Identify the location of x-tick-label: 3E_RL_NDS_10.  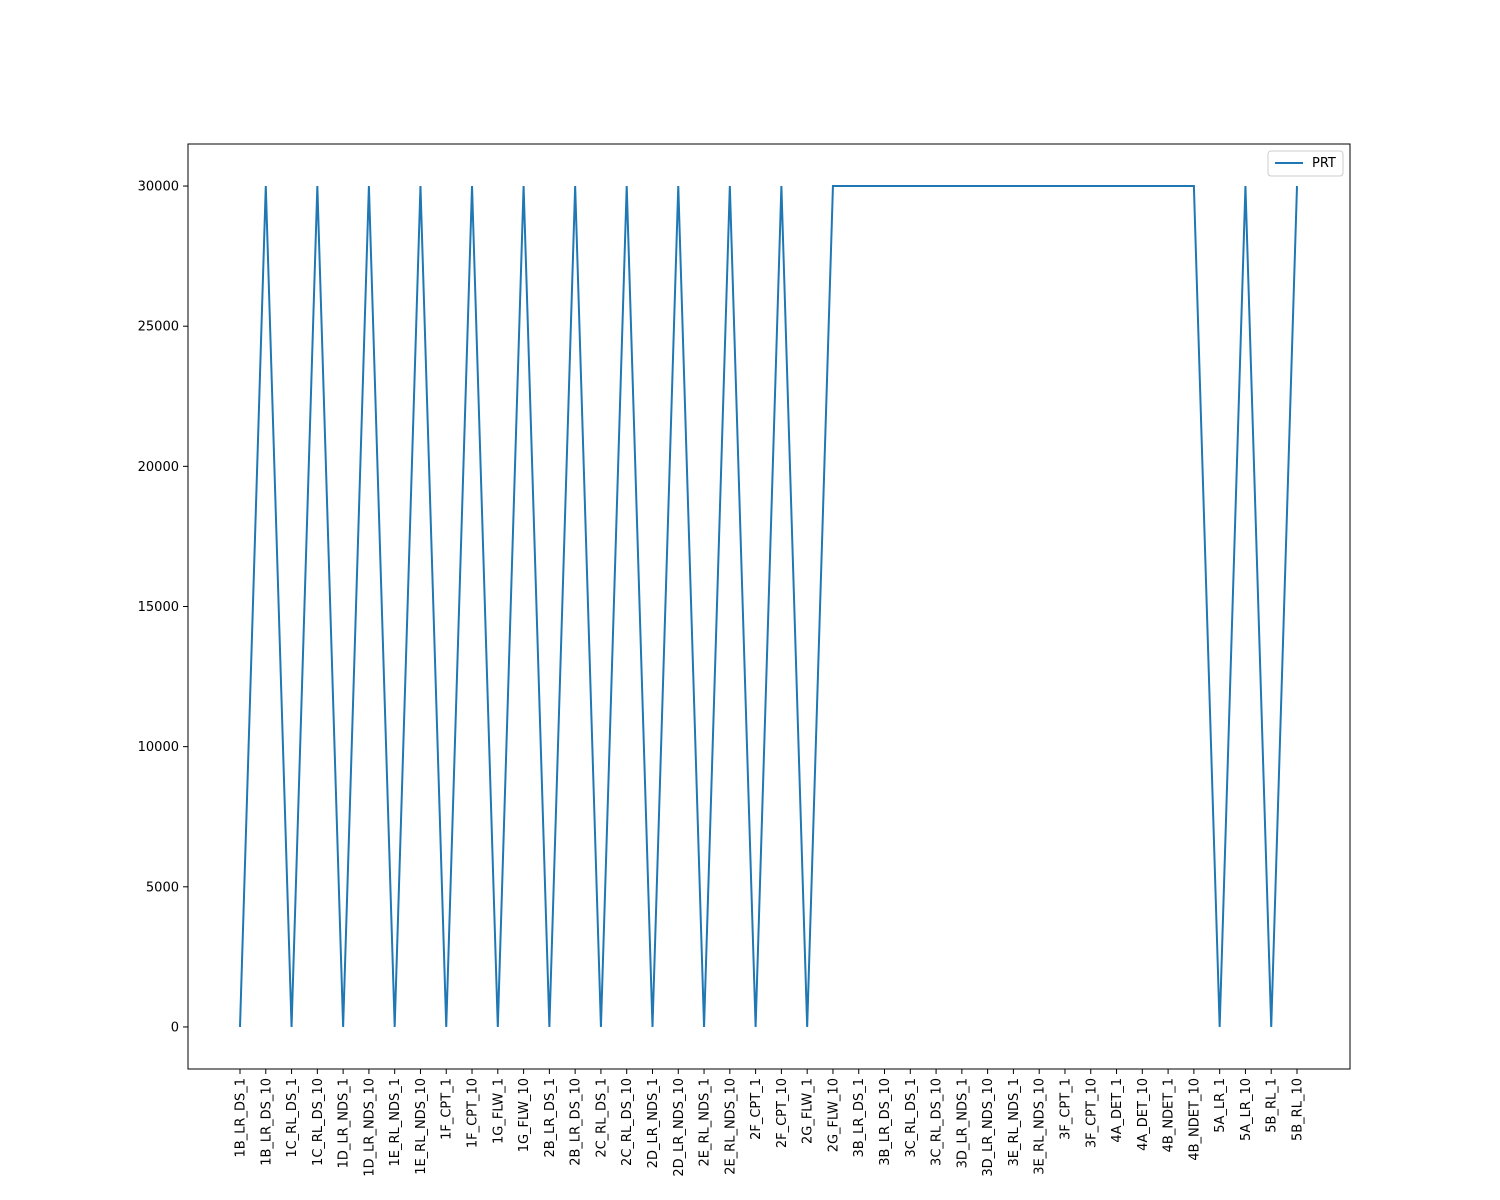
(1040, 1126).